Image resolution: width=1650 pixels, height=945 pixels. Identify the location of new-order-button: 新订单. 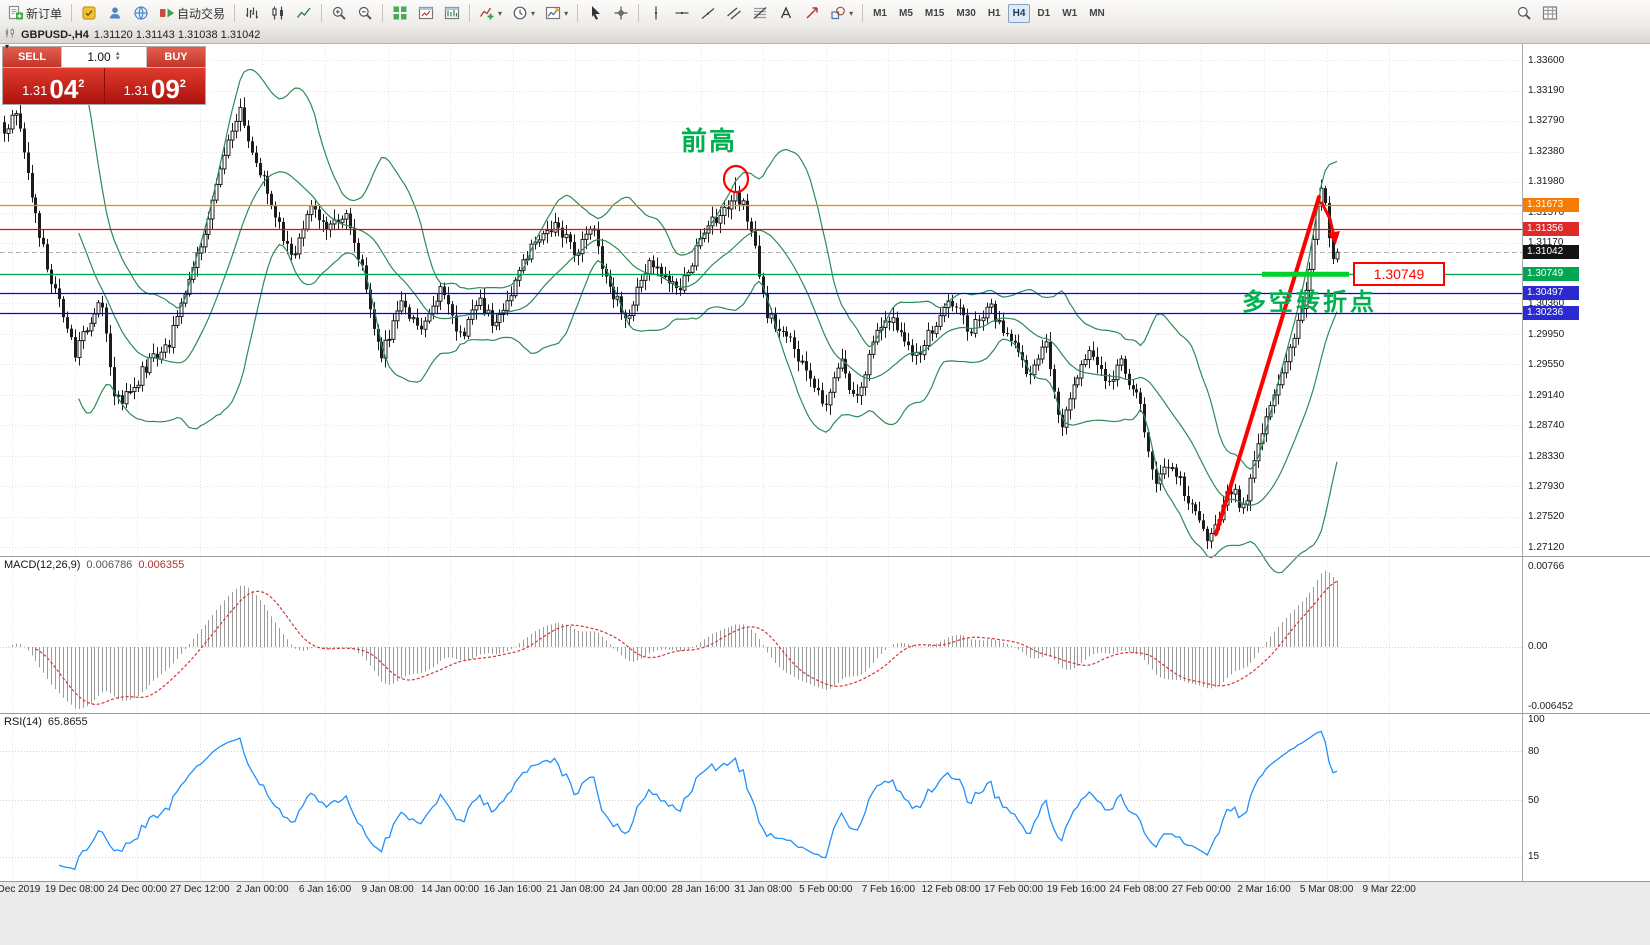
(35, 13).